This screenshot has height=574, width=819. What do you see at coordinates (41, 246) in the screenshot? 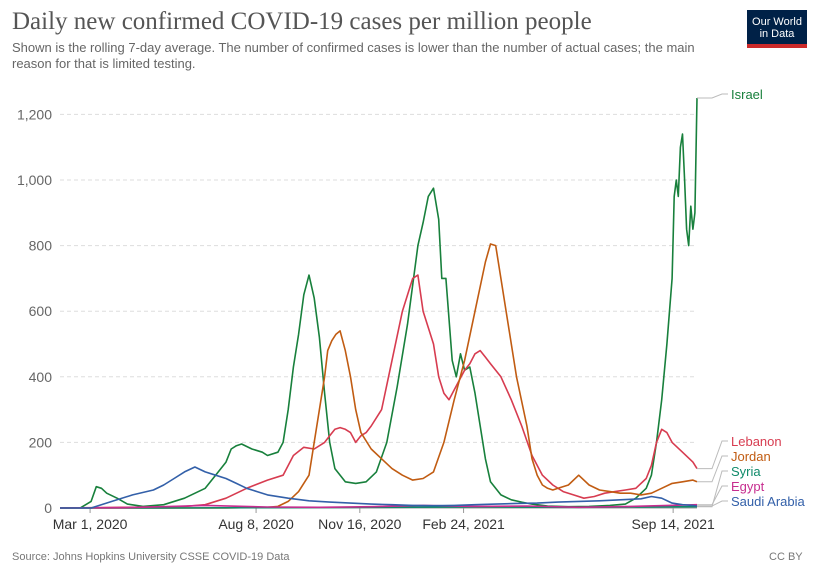
I see `y-tick-label: 800` at bounding box center [41, 246].